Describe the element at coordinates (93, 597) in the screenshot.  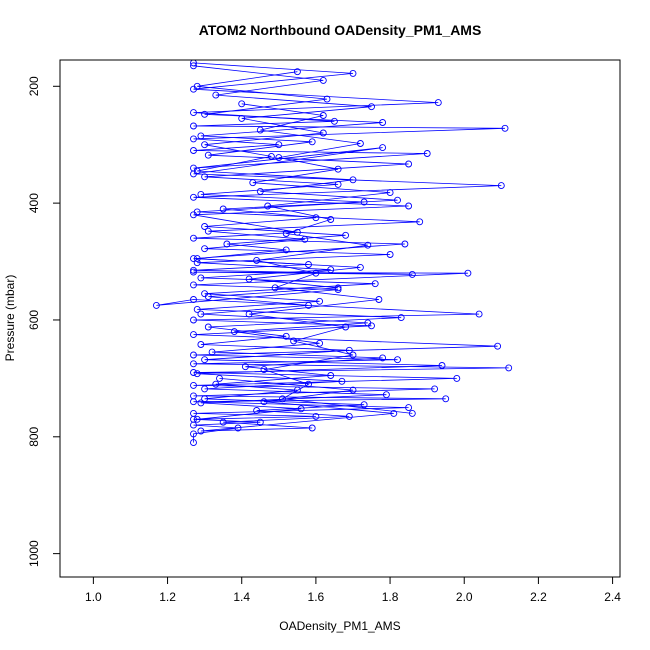
I see `x-tick-label: 1.0` at that location.